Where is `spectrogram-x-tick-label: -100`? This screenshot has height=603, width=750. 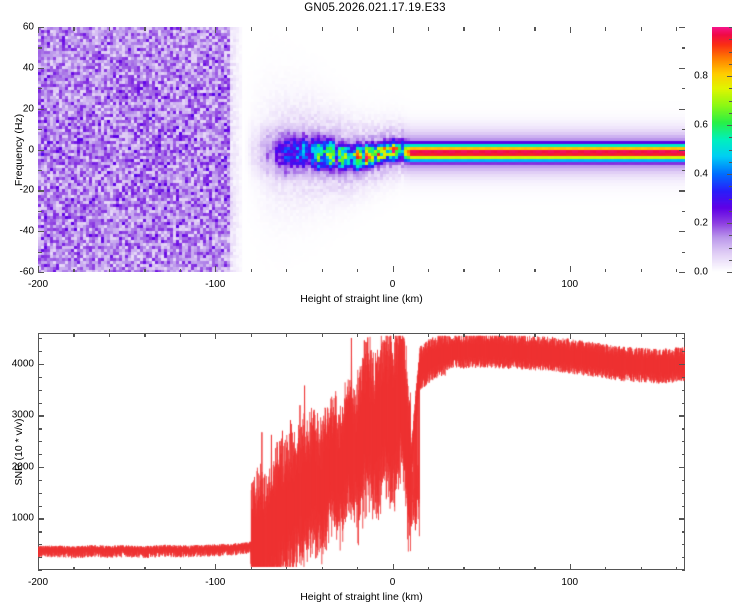
spectrogram-x-tick-label: -100 is located at coordinates (215, 284).